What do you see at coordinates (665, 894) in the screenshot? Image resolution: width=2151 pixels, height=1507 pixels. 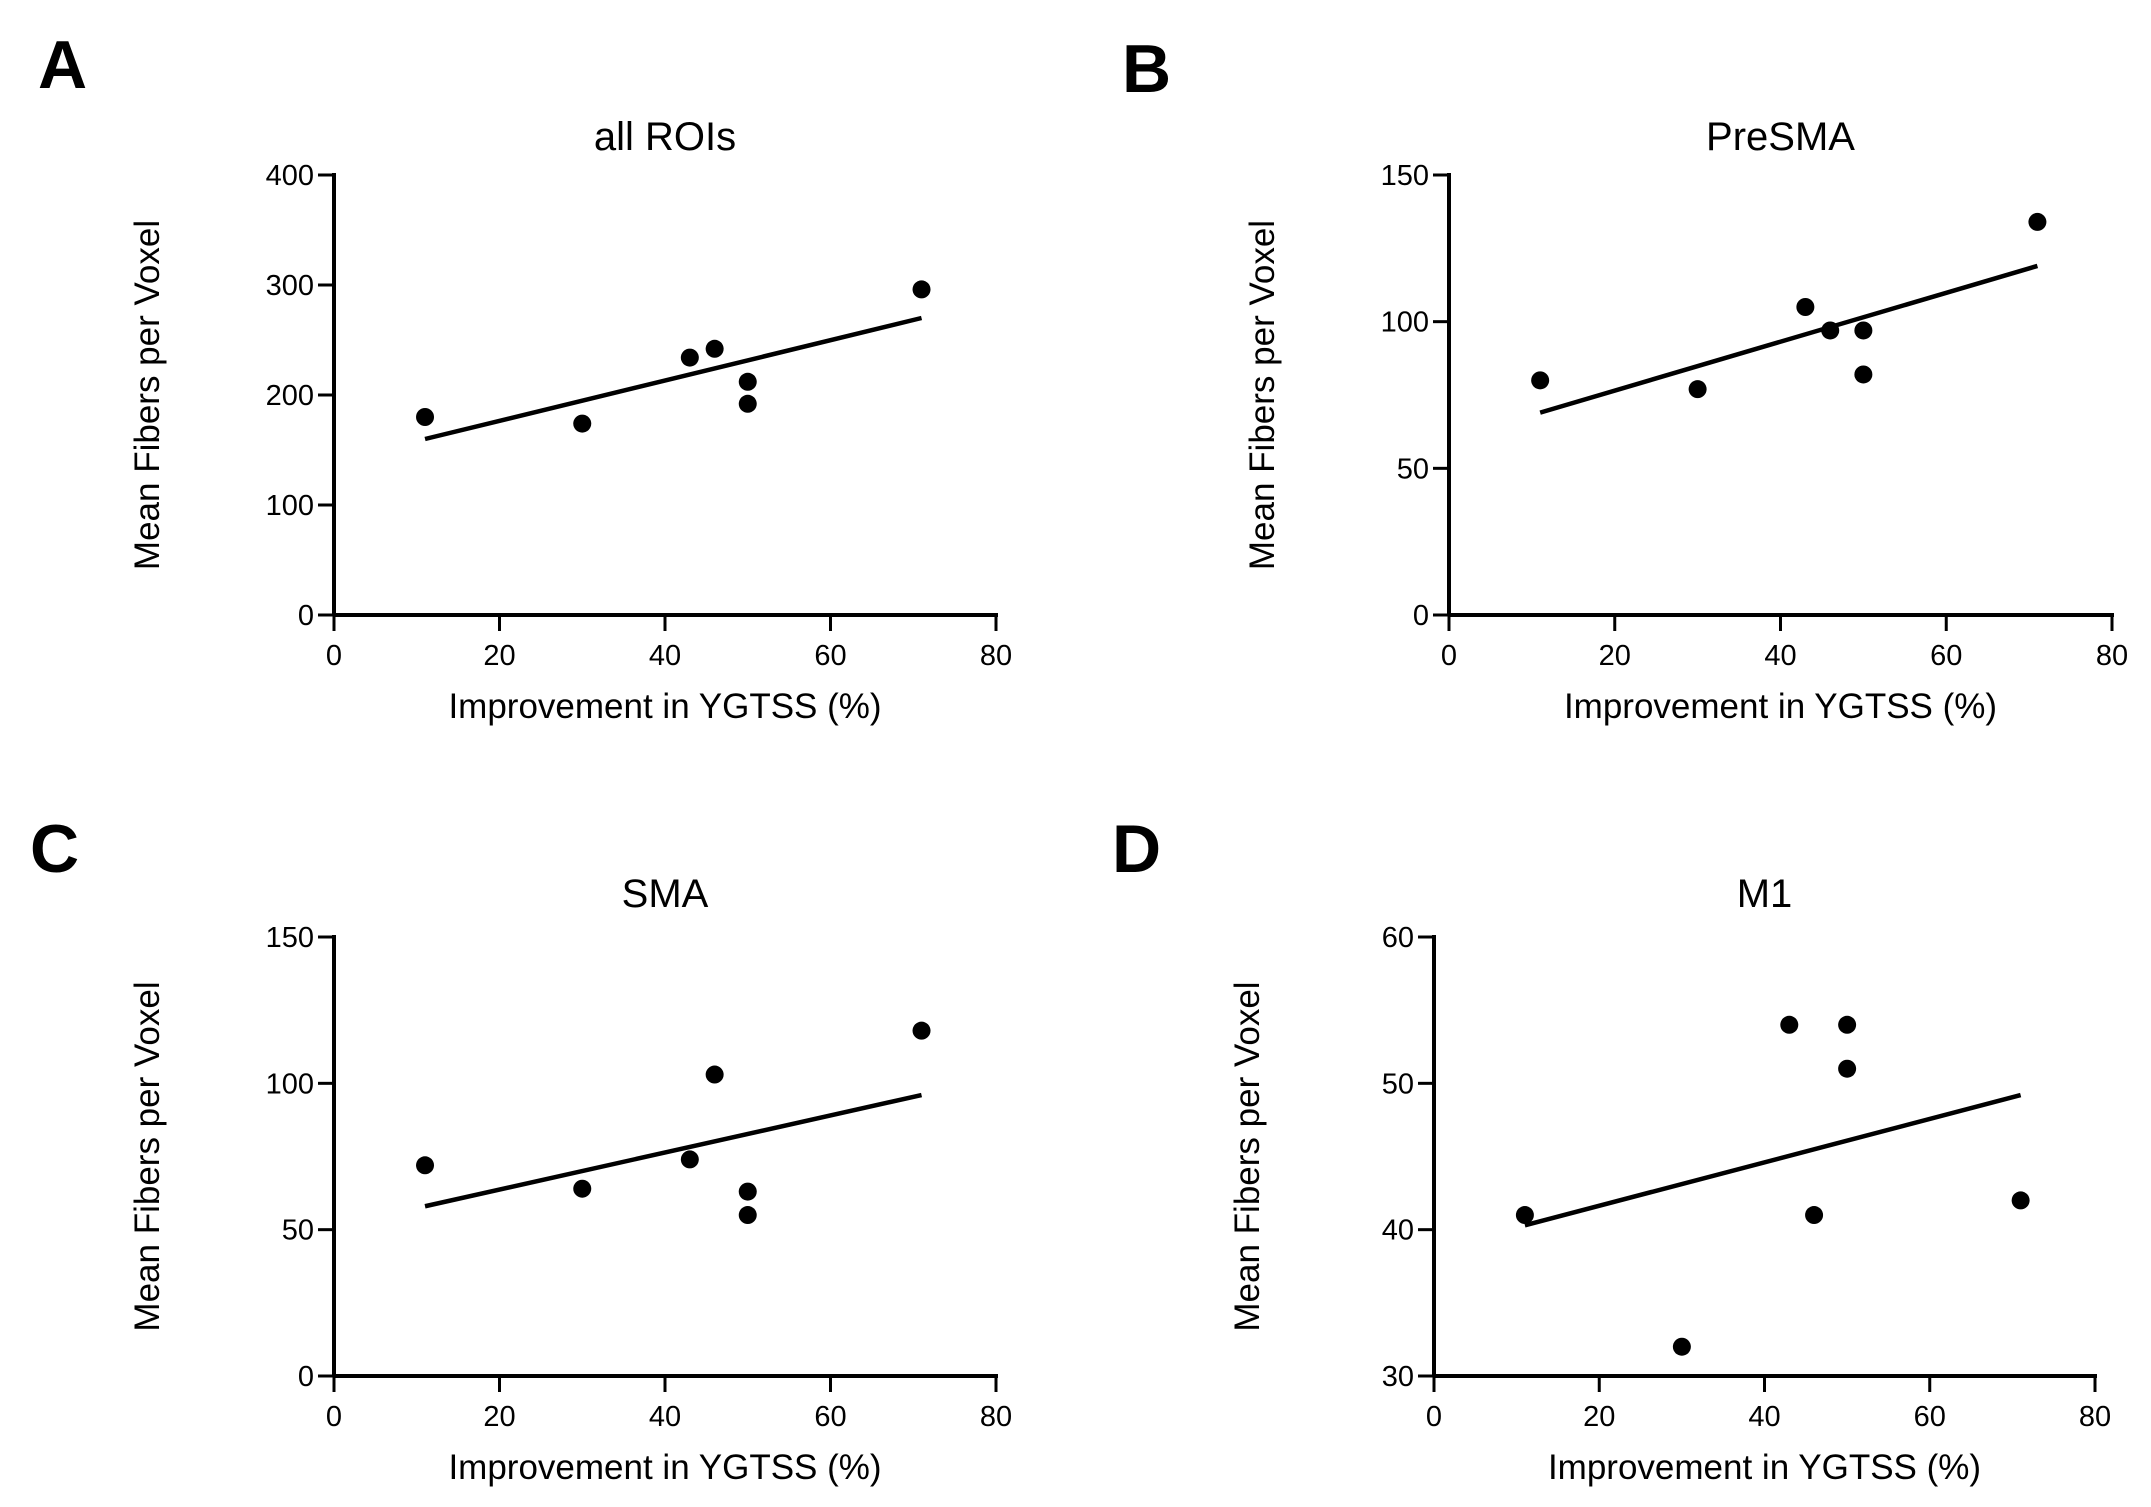 I see `chart-title: SMA` at bounding box center [665, 894].